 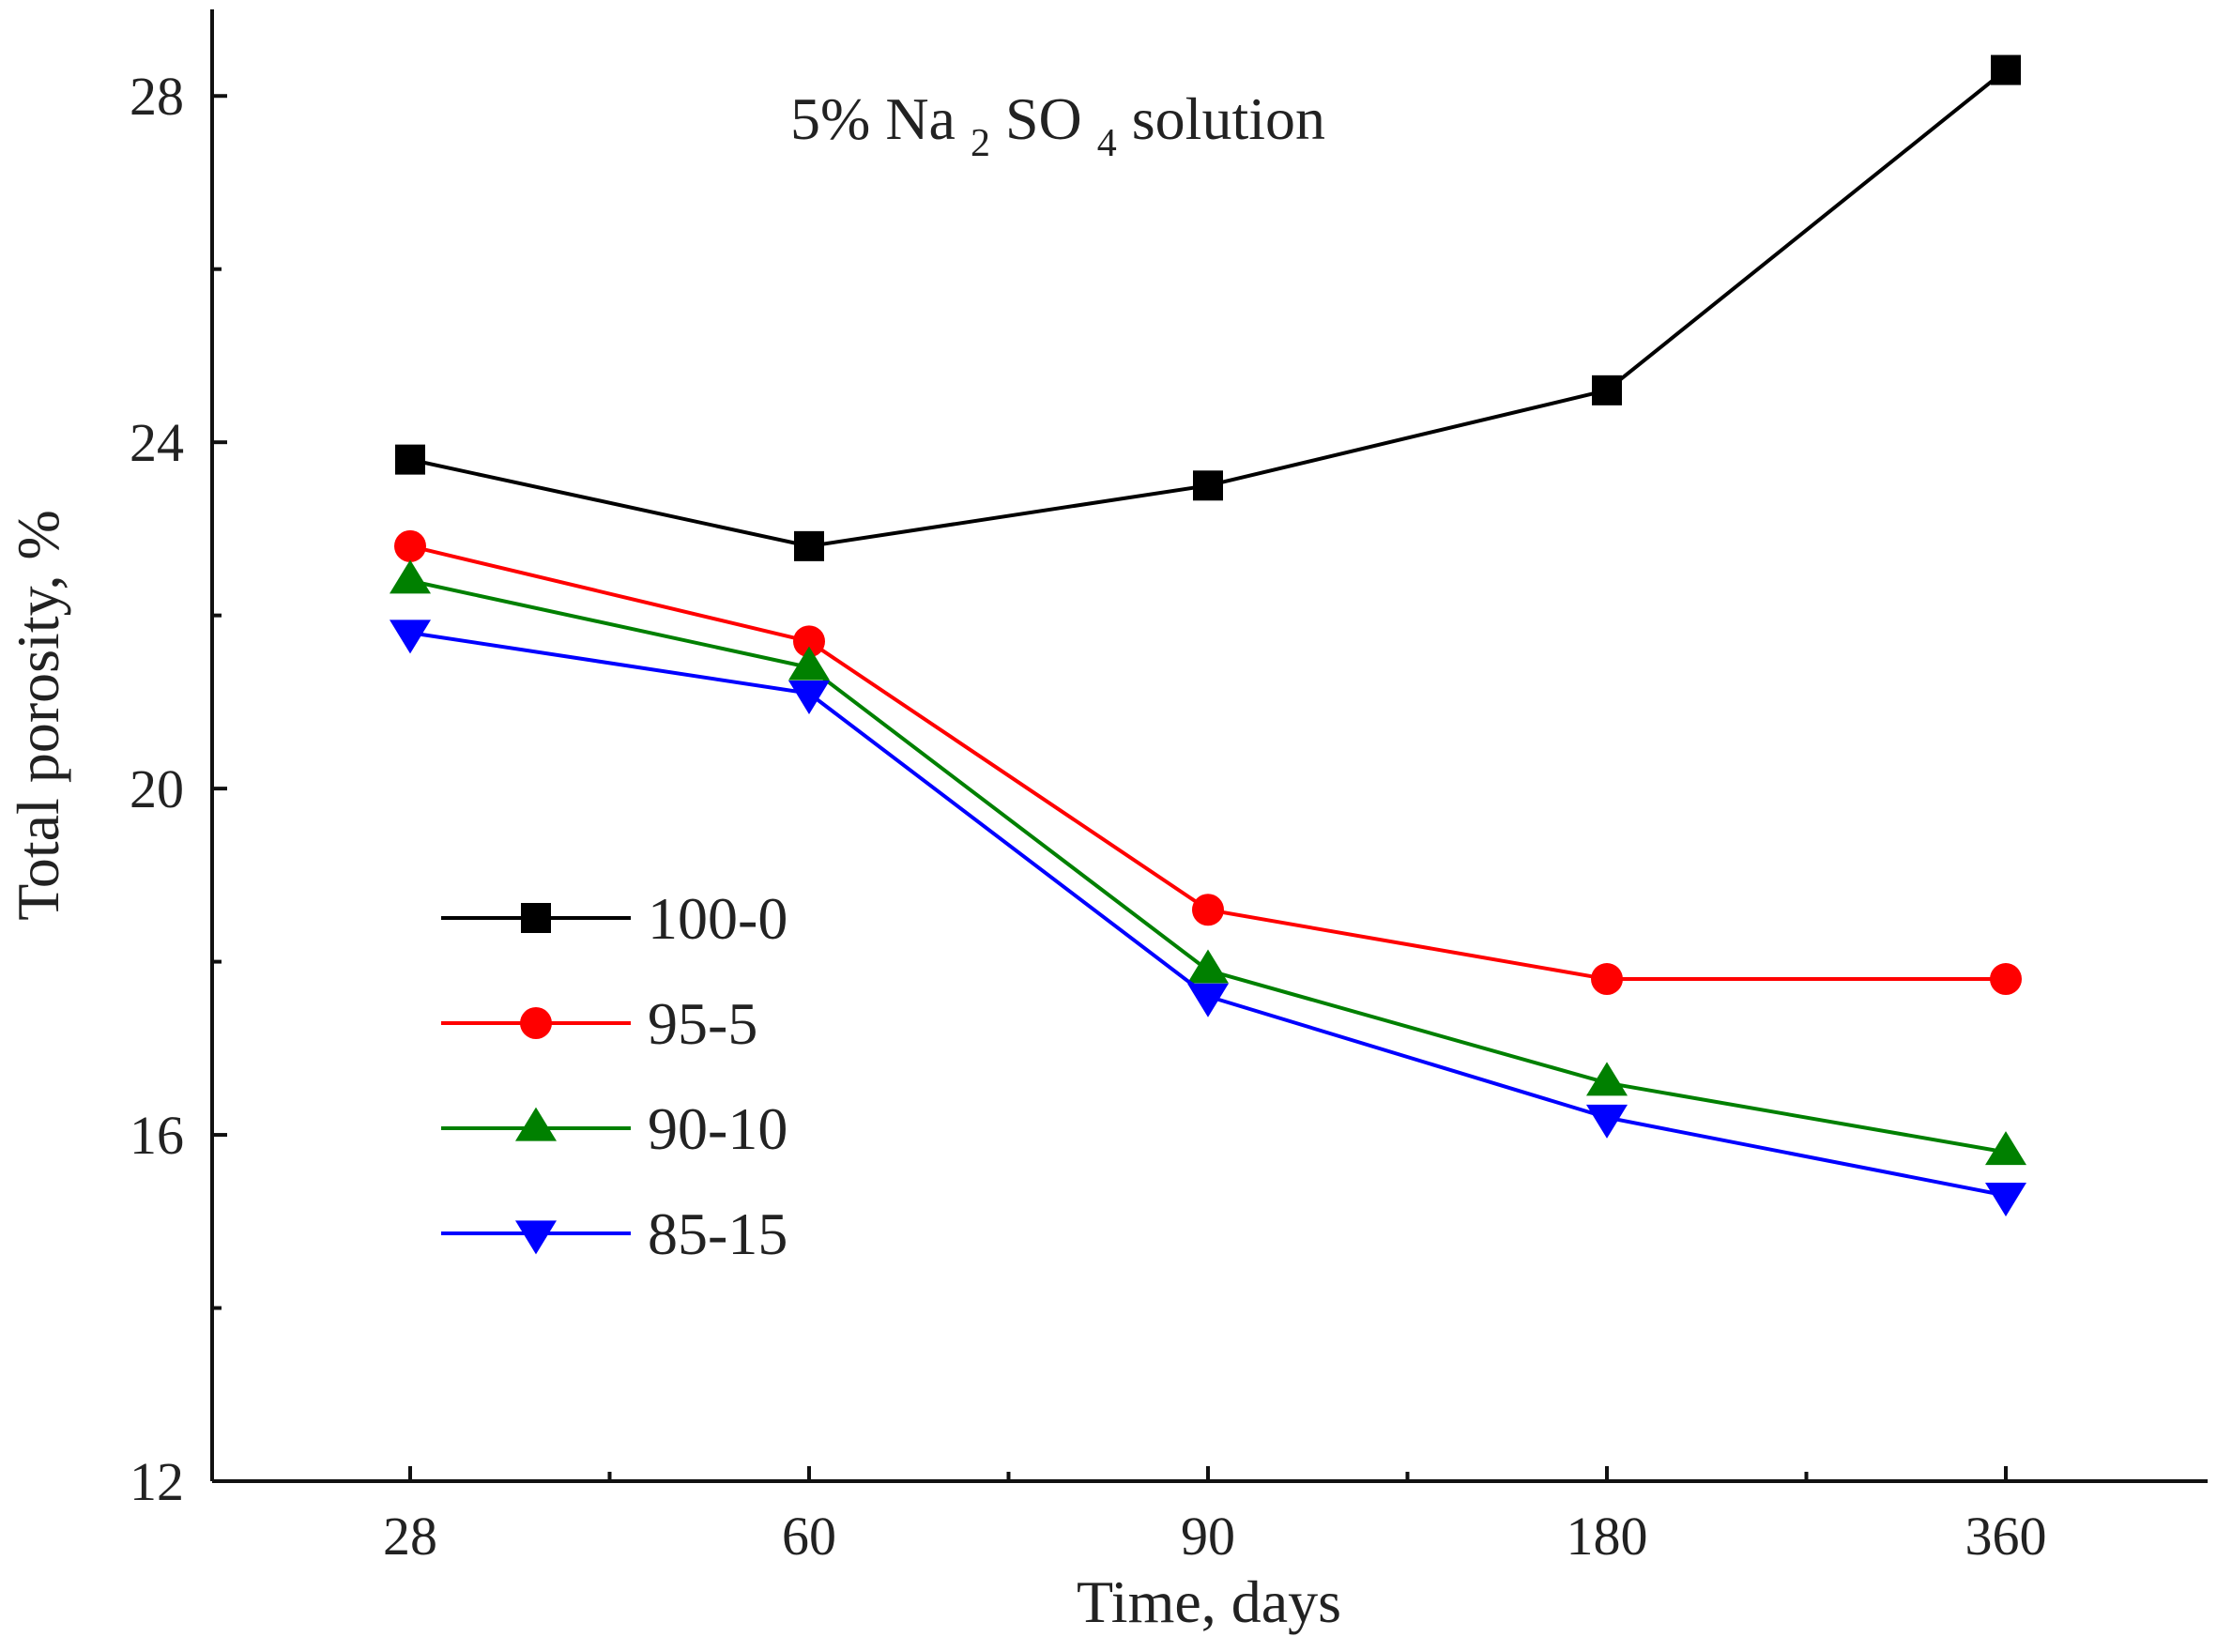 I want to click on title-sub-1: 2, so click(x=980, y=143).